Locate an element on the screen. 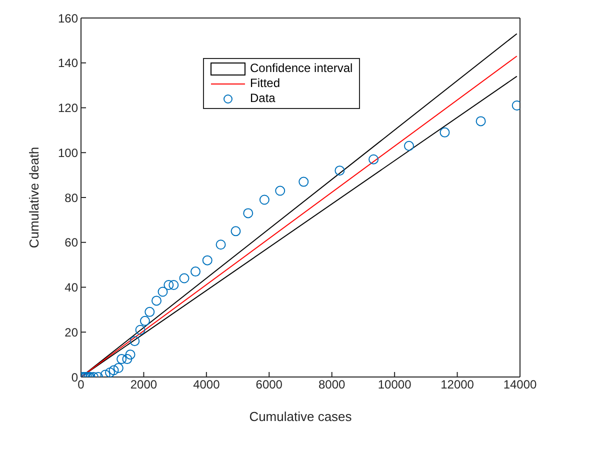 Image resolution: width=589 pixels, height=472 pixels. x-axis-title: Cumulative cases is located at coordinates (300, 416).